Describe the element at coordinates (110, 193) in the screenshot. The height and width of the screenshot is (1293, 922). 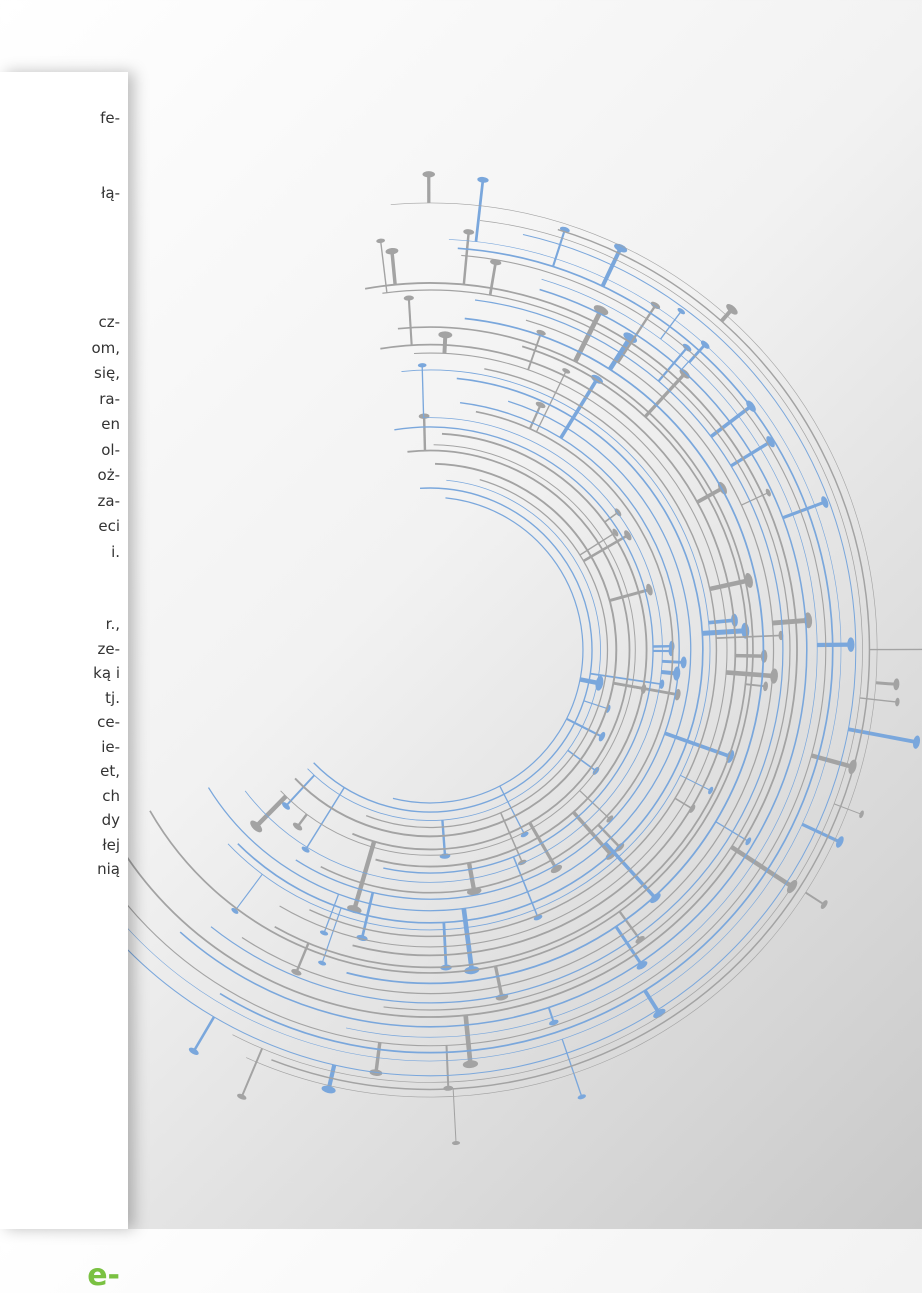
I see `text-fragment: łą-` at that location.